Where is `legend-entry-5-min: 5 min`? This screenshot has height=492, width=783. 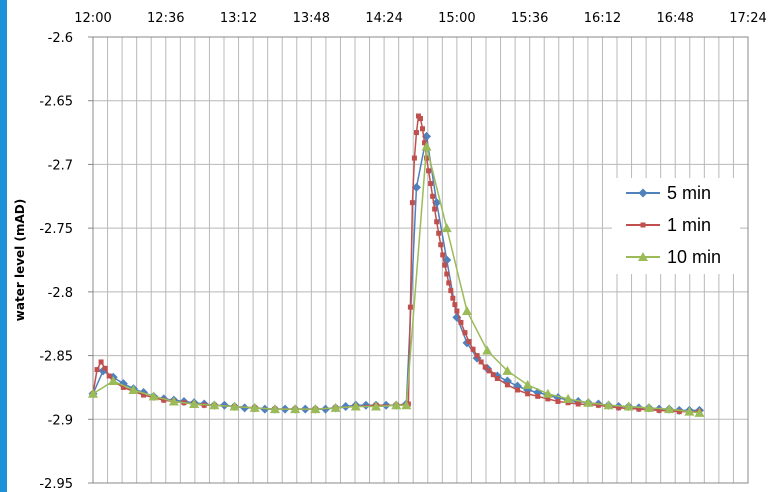 legend-entry-5-min: 5 min is located at coordinates (668, 193).